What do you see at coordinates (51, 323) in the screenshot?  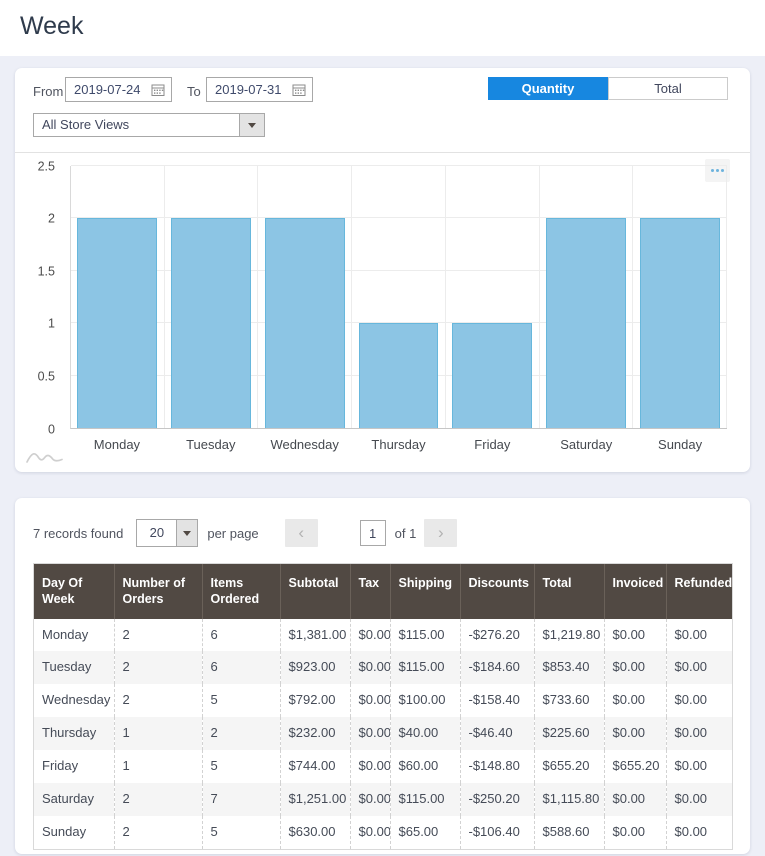 I see `y-tick-label: 1` at bounding box center [51, 323].